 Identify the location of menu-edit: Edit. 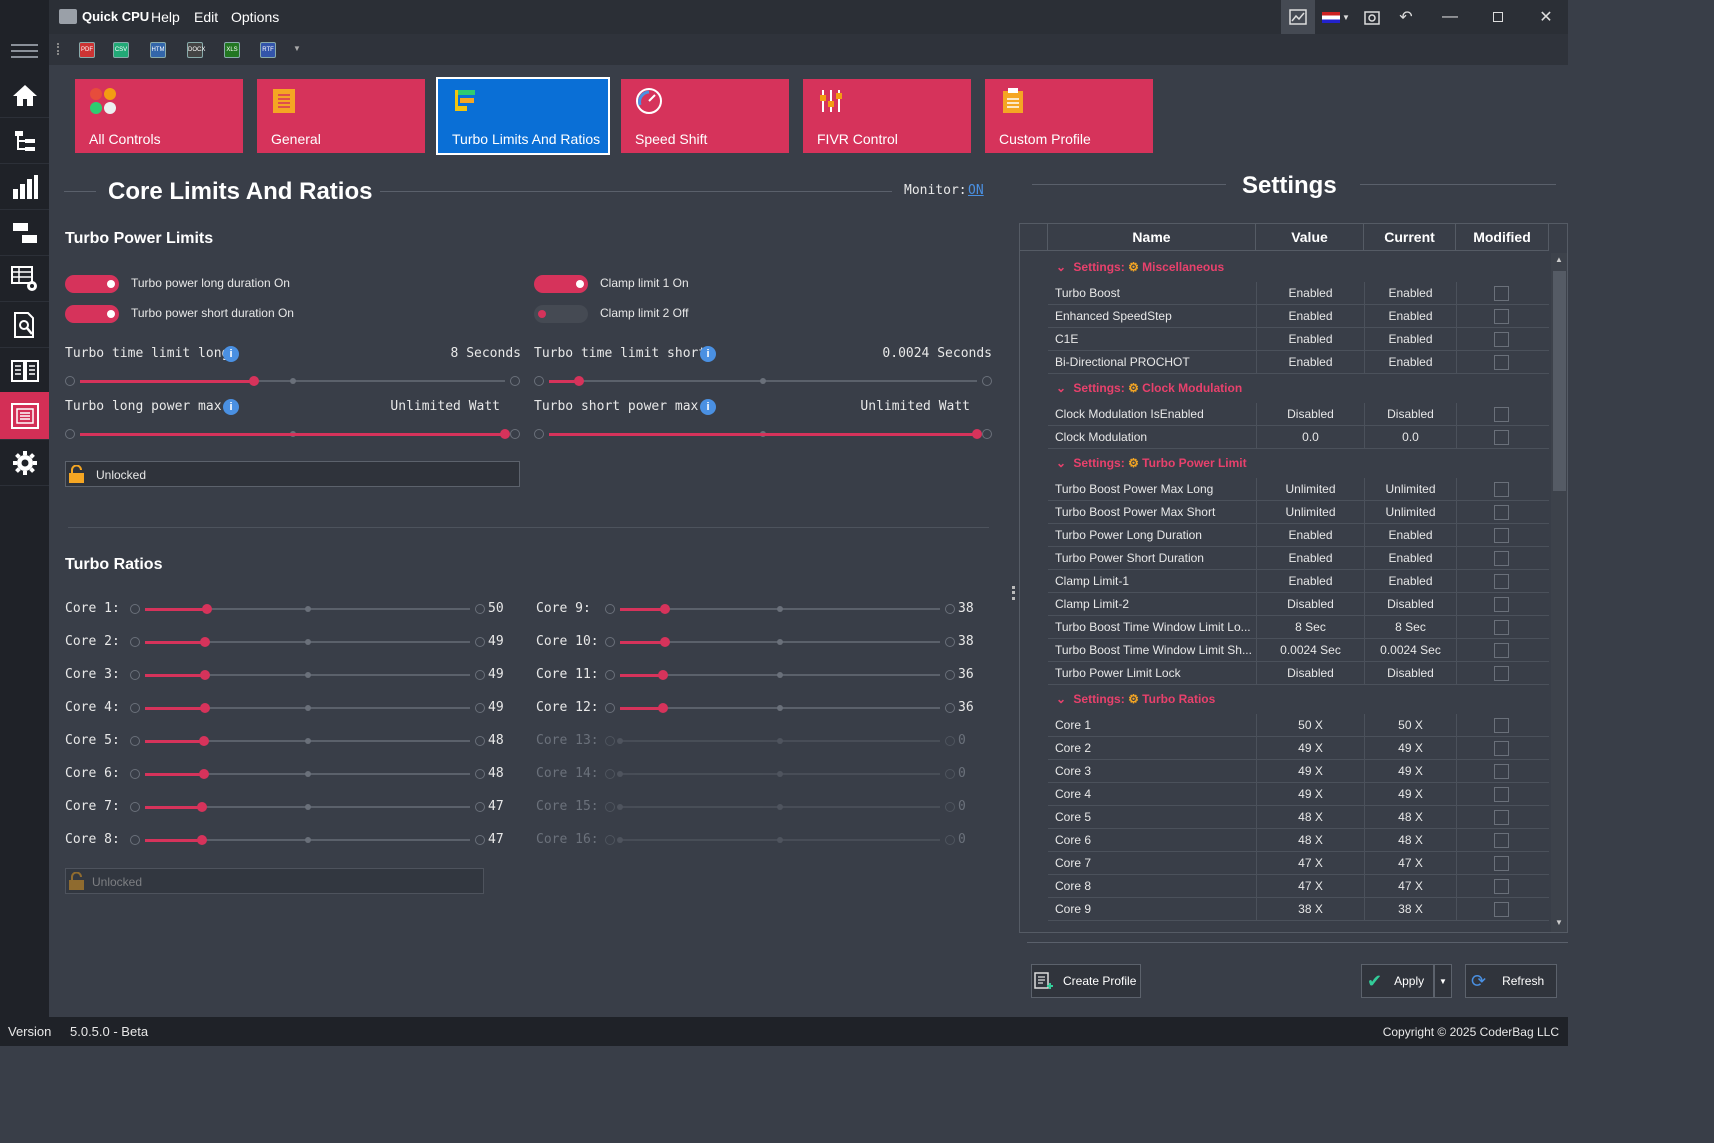
(206, 17).